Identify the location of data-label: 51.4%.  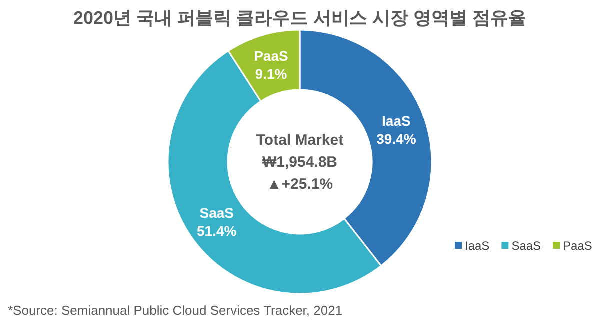
(217, 231).